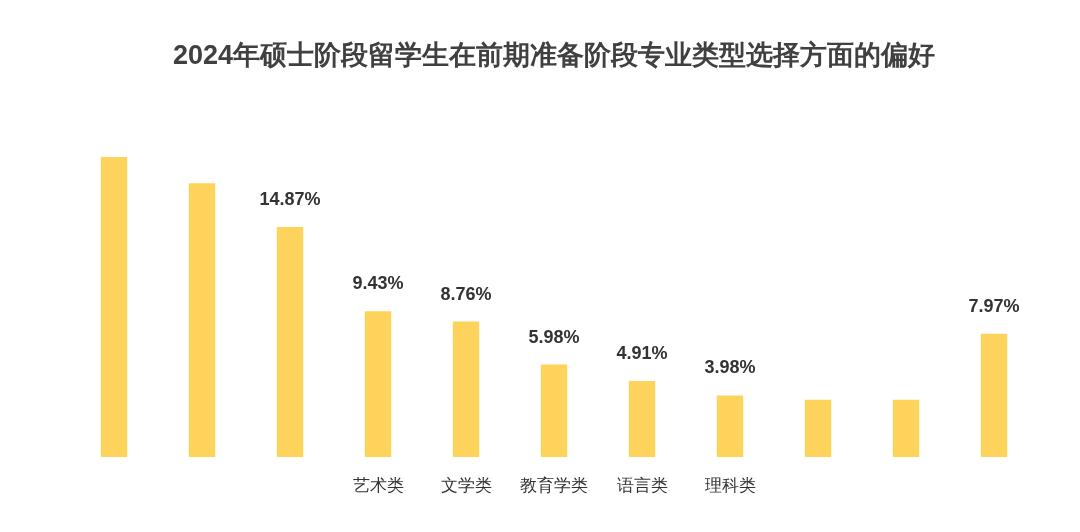 Image resolution: width=1080 pixels, height=532 pixels. What do you see at coordinates (730, 485) in the screenshot?
I see `x-tick-label: 理科类` at bounding box center [730, 485].